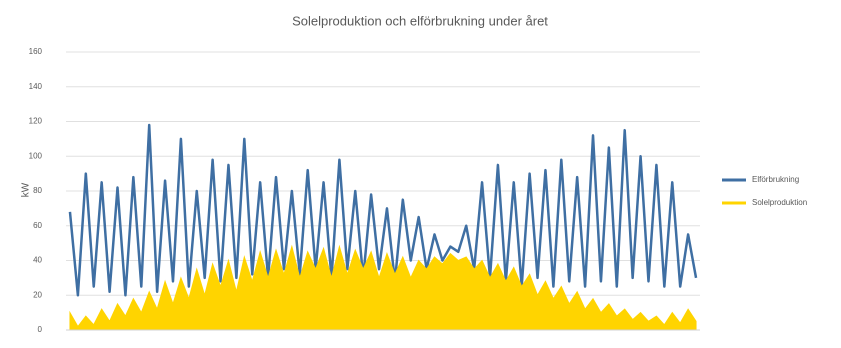 Image resolution: width=841 pixels, height=348 pixels. Describe the element at coordinates (37, 190) in the screenshot. I see `y-tick-label: 80` at that location.